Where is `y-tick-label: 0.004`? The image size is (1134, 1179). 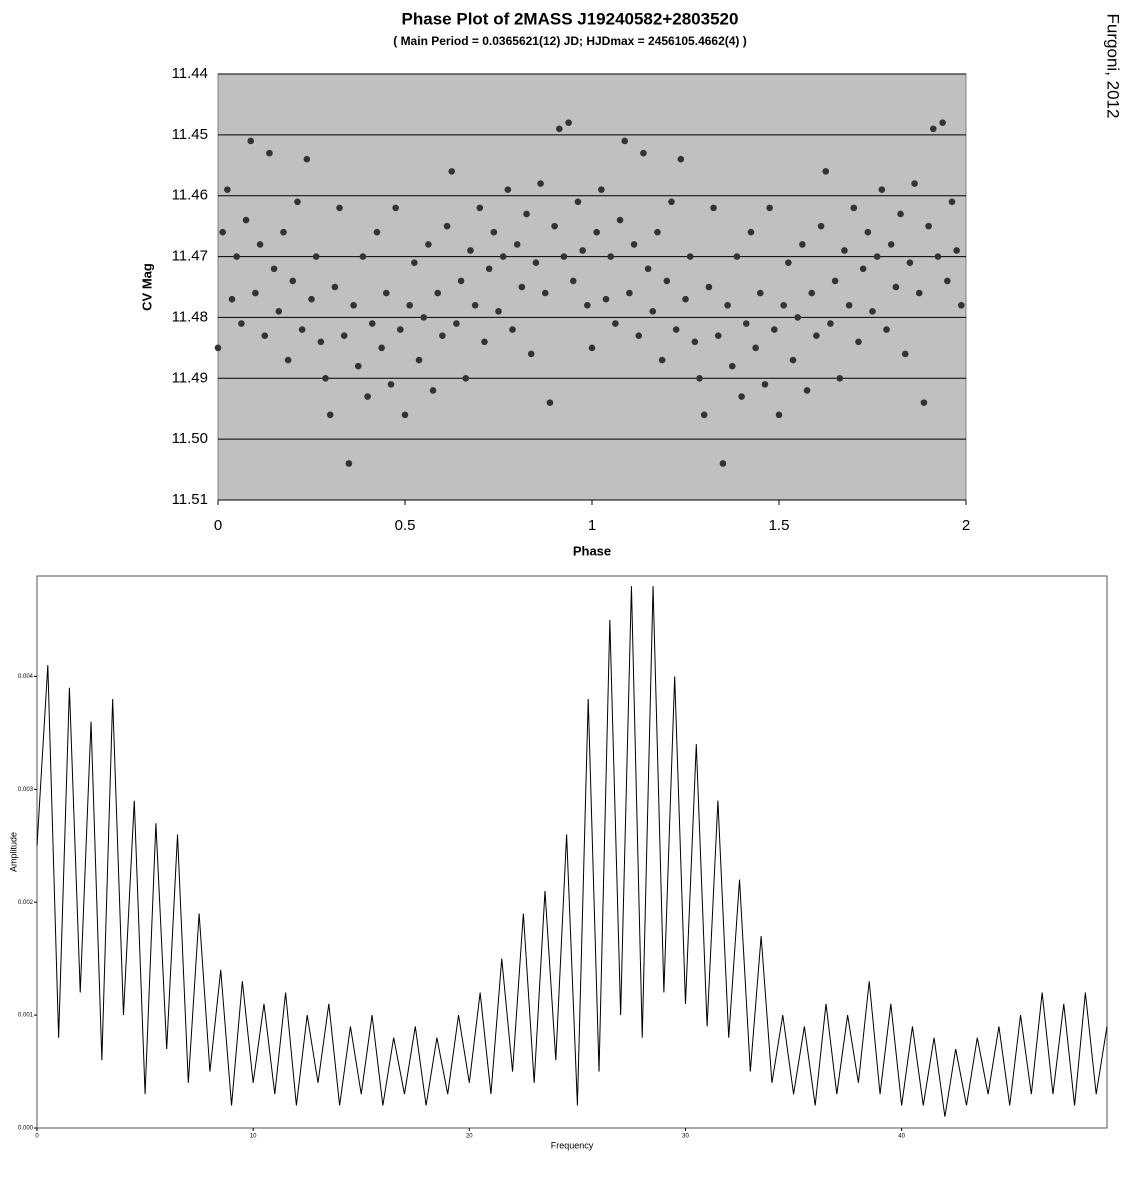 y-tick-label: 0.004 is located at coordinates (26, 677).